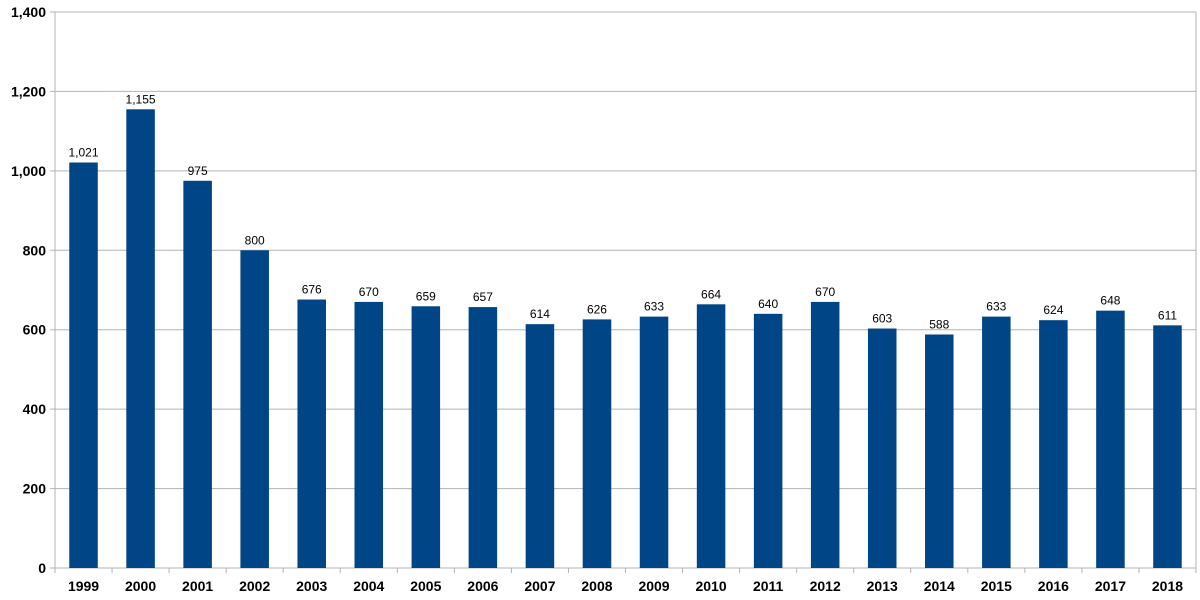 This screenshot has width=1200, height=600. What do you see at coordinates (28, 12) in the screenshot?
I see `y-tick-label: 1,400` at bounding box center [28, 12].